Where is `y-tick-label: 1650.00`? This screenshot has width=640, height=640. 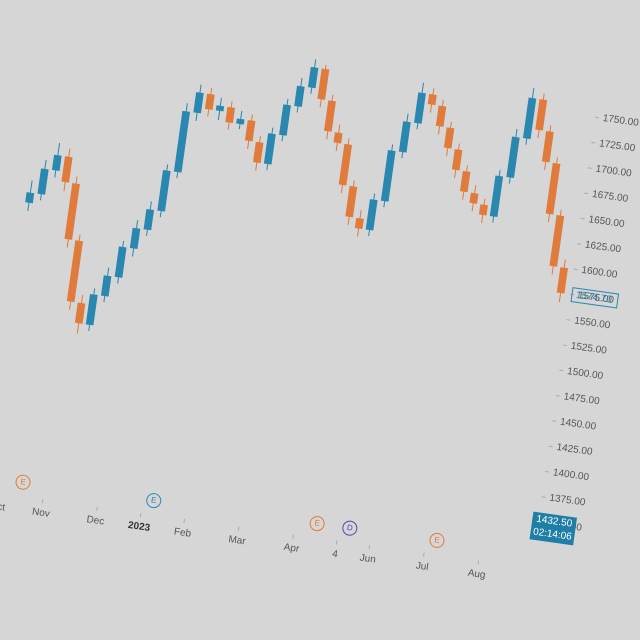 y-tick-label: 1650.00 is located at coordinates (607, 222).